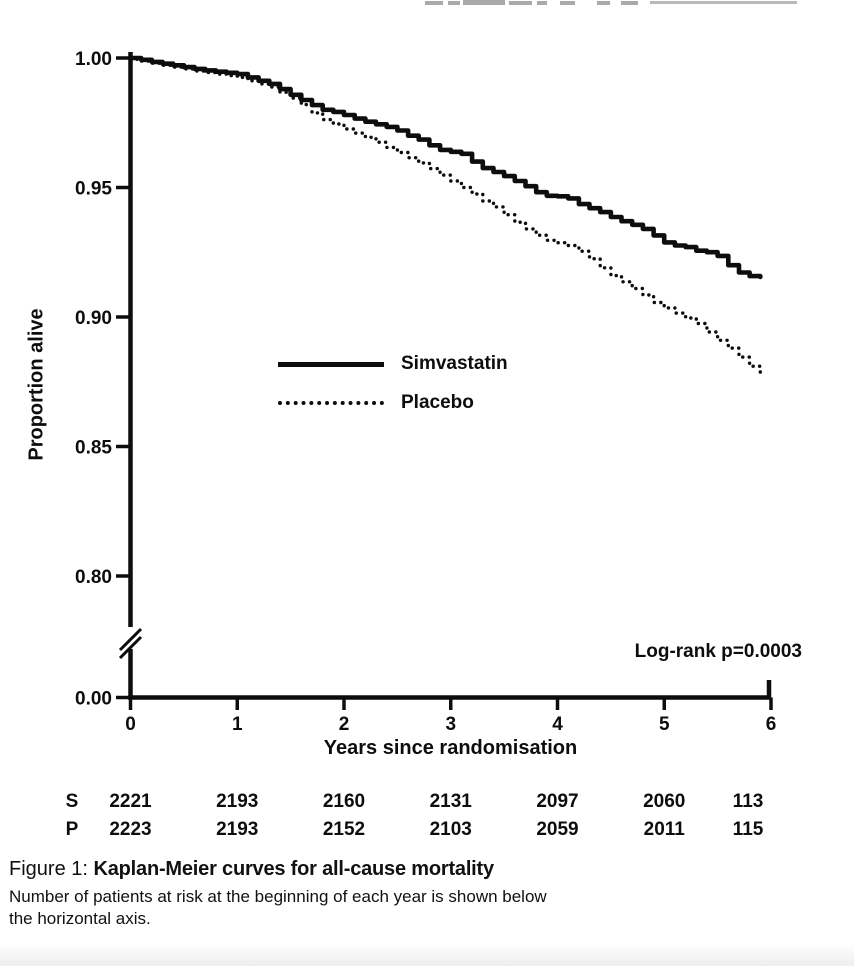 The width and height of the screenshot is (854, 966). What do you see at coordinates (718, 651) in the screenshot?
I see `log-rank-annotation: Log-rank p=0.0003` at bounding box center [718, 651].